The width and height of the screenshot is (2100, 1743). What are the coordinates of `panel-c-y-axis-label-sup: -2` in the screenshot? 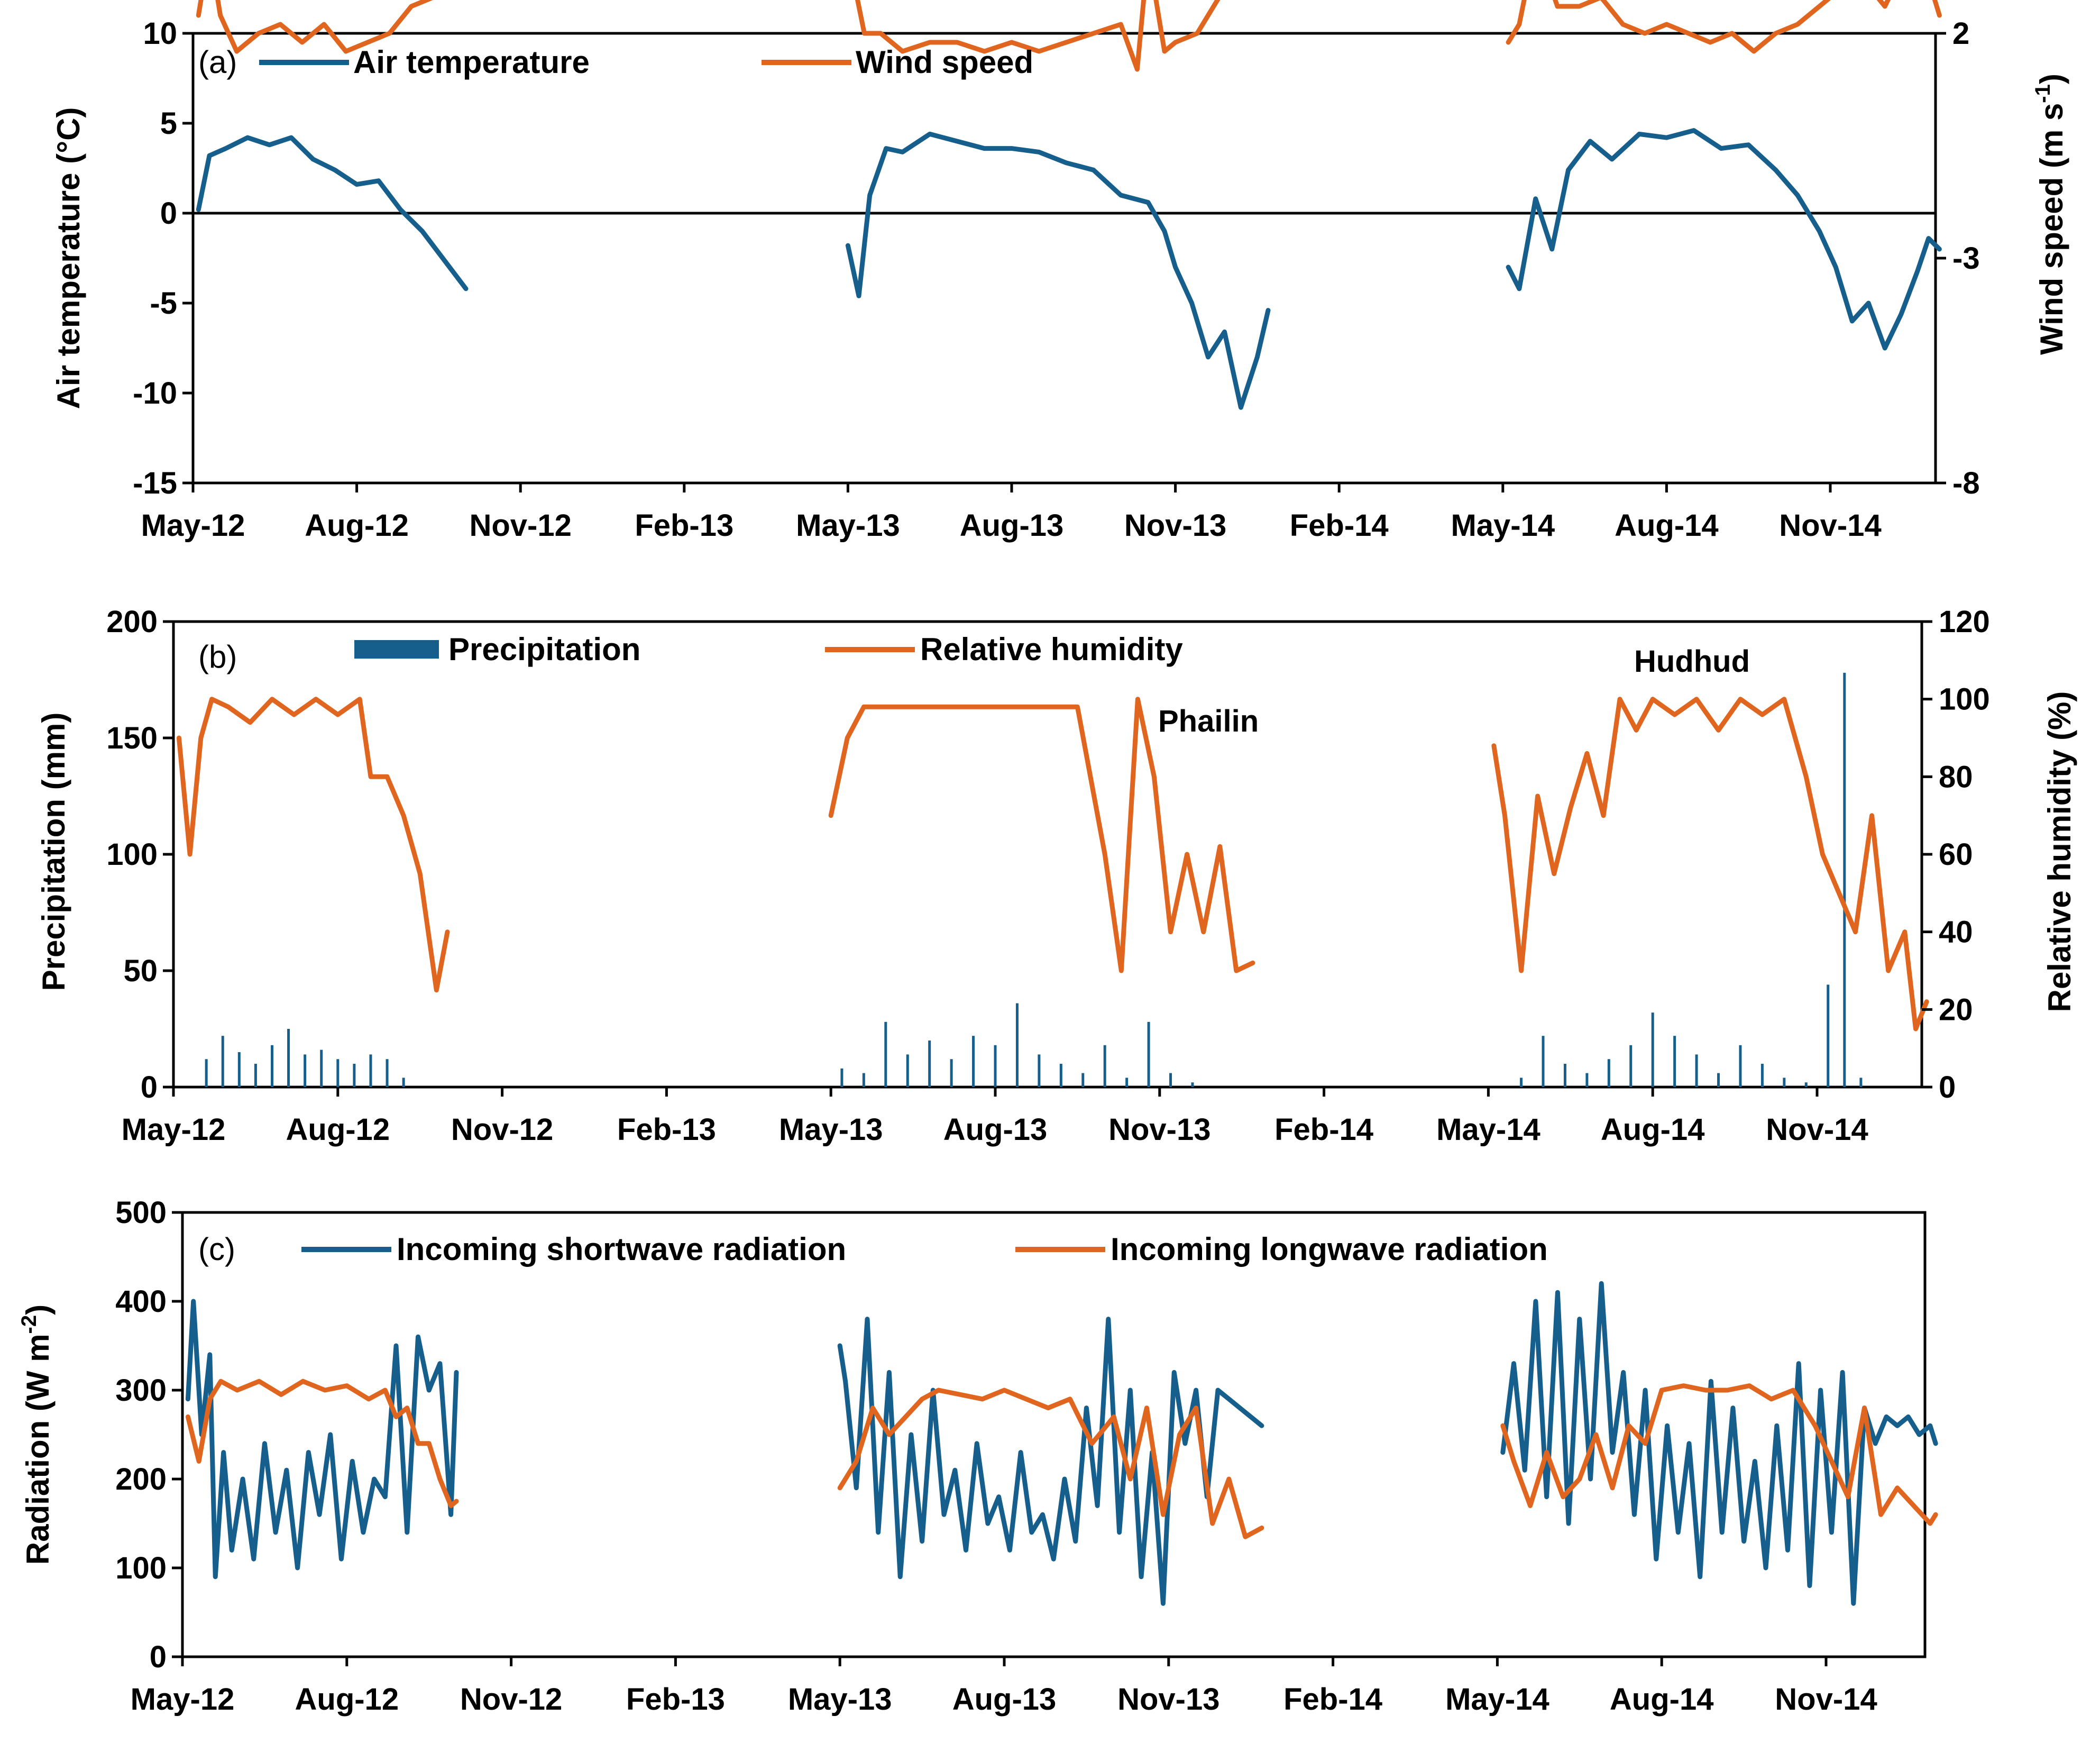 It's located at (29, 1324).